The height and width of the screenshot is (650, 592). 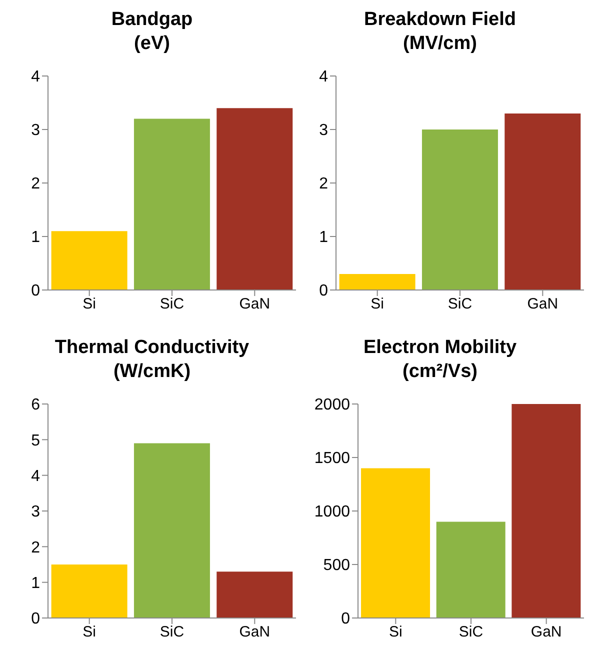 What do you see at coordinates (336, 565) in the screenshot?
I see `y-tick-label: 500` at bounding box center [336, 565].